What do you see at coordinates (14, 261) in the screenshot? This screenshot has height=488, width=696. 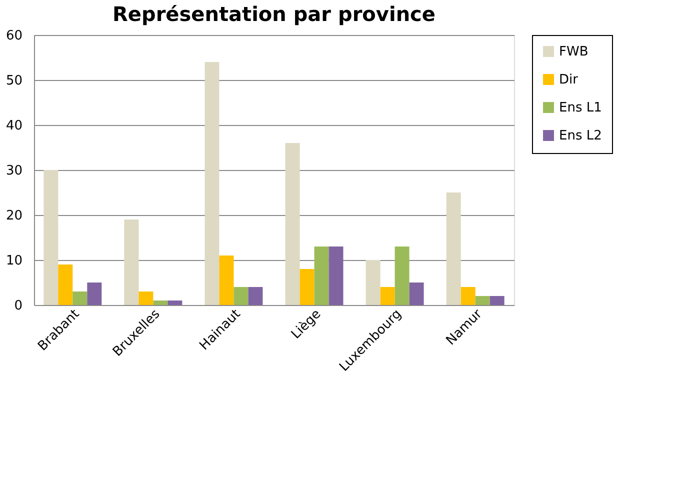 I see `y-tick-label: 10` at bounding box center [14, 261].